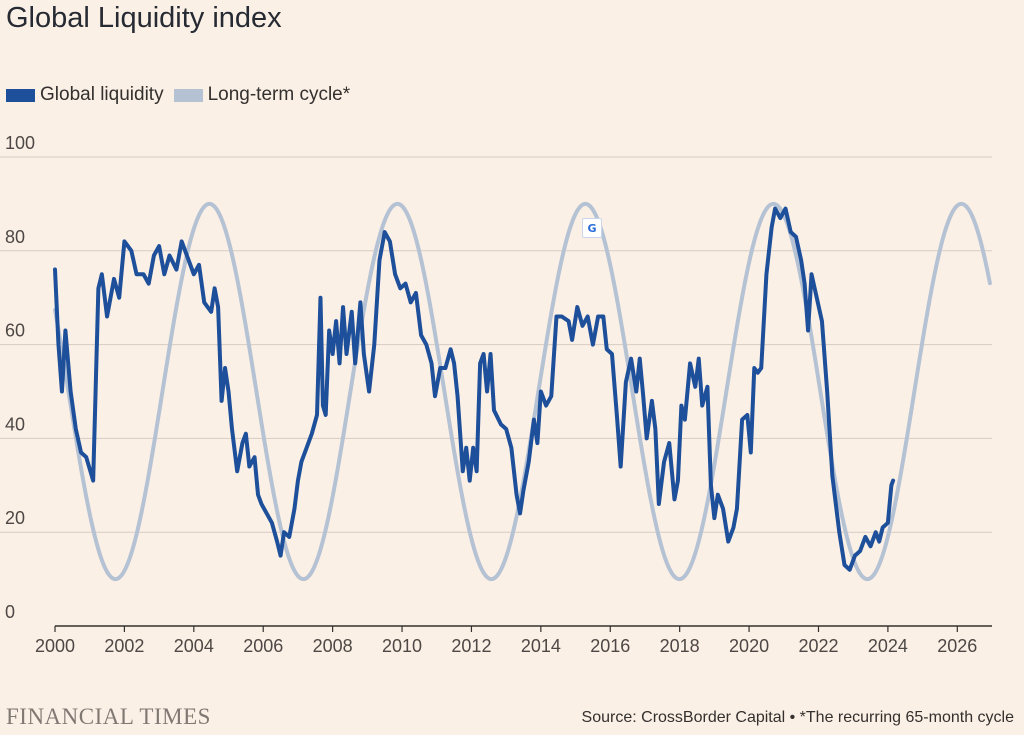 Image resolution: width=1024 pixels, height=735 pixels. What do you see at coordinates (818, 646) in the screenshot?
I see `x-tick-label: 2022` at bounding box center [818, 646].